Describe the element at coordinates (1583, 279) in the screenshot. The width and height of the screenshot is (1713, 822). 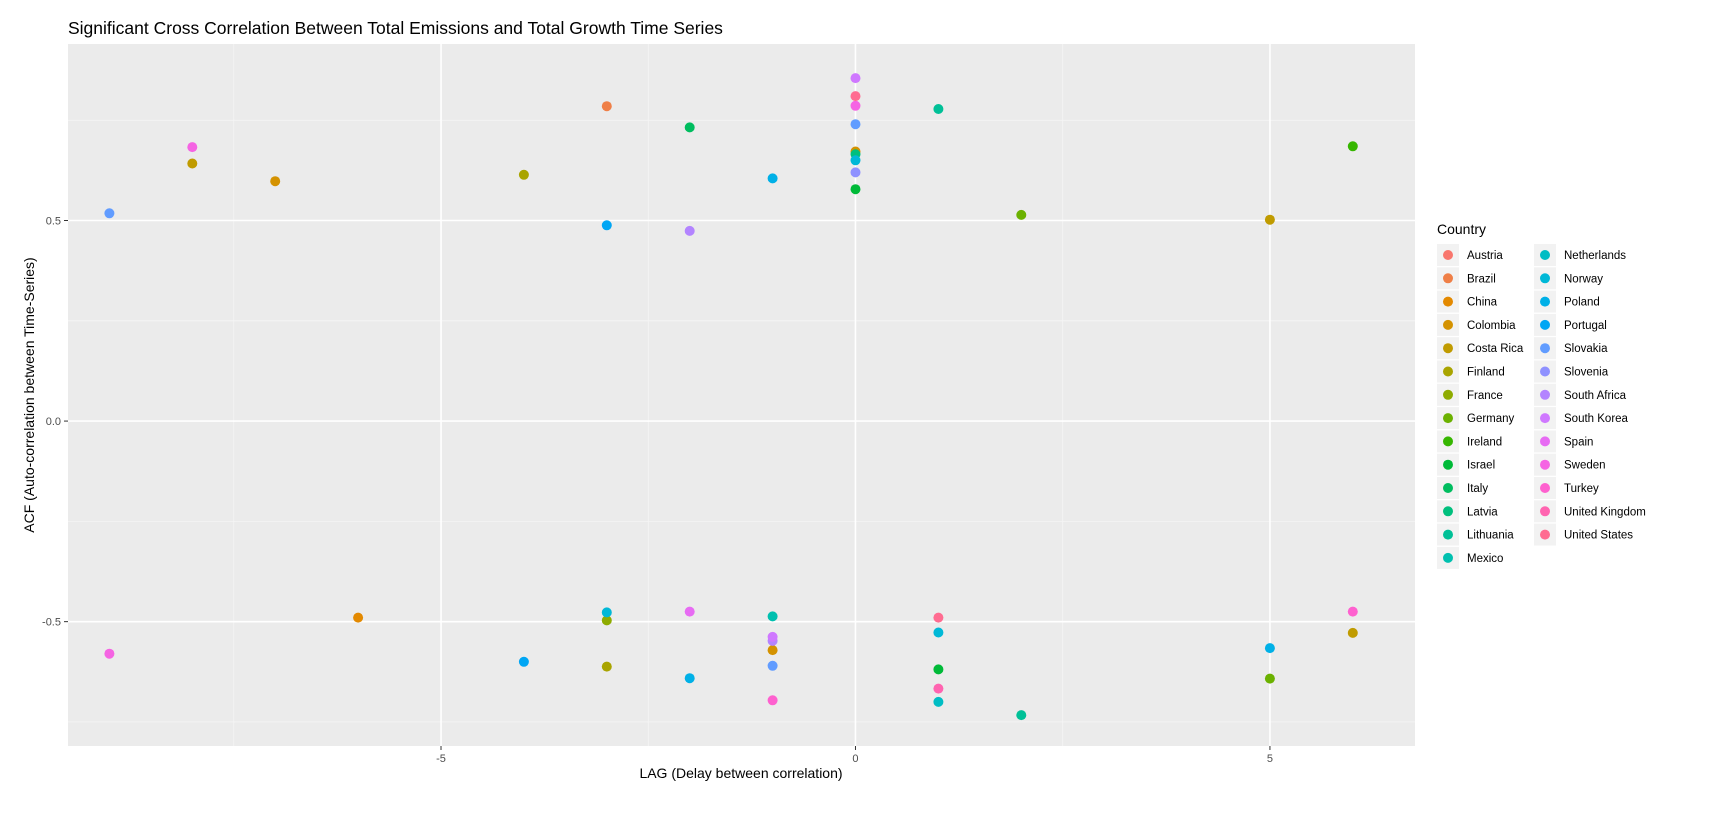
I see `legend-label: Norway` at that location.